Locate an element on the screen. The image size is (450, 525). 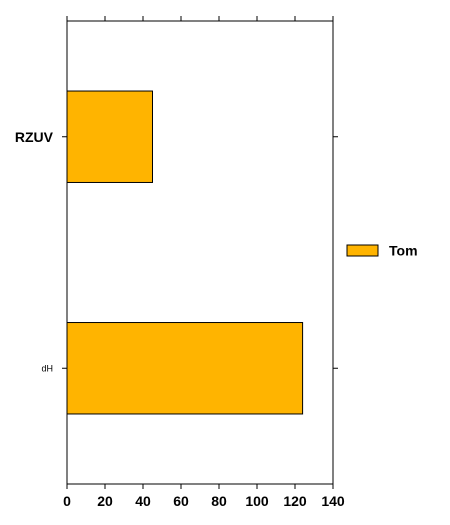
x-tick-label-0: 0 is located at coordinates (67, 501).